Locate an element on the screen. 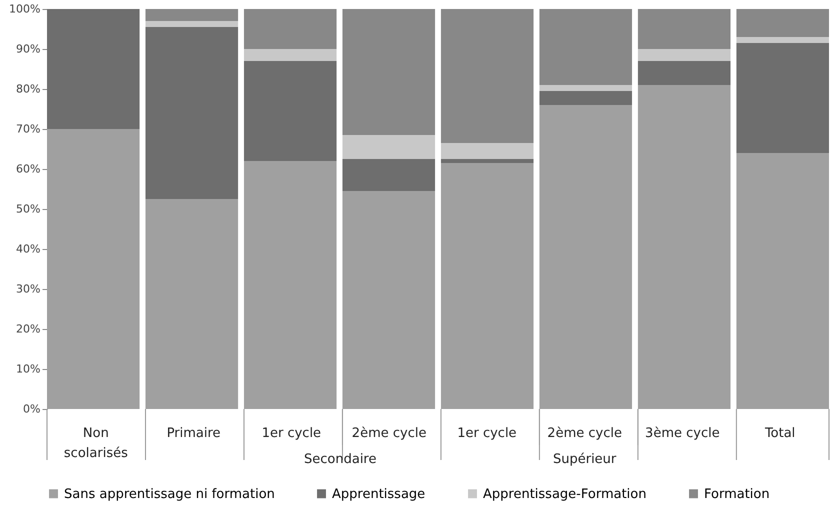 The height and width of the screenshot is (524, 831). y-tick-label: 10% is located at coordinates (28, 369).